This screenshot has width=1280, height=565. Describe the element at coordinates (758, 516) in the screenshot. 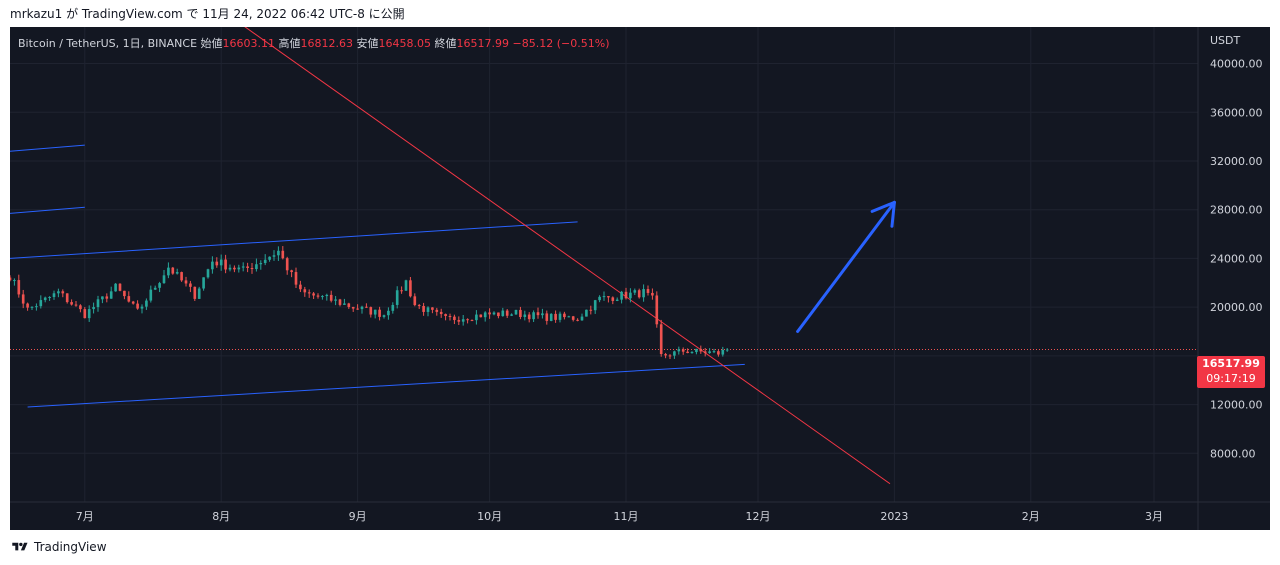

I see `x-tick-label: 12月` at that location.